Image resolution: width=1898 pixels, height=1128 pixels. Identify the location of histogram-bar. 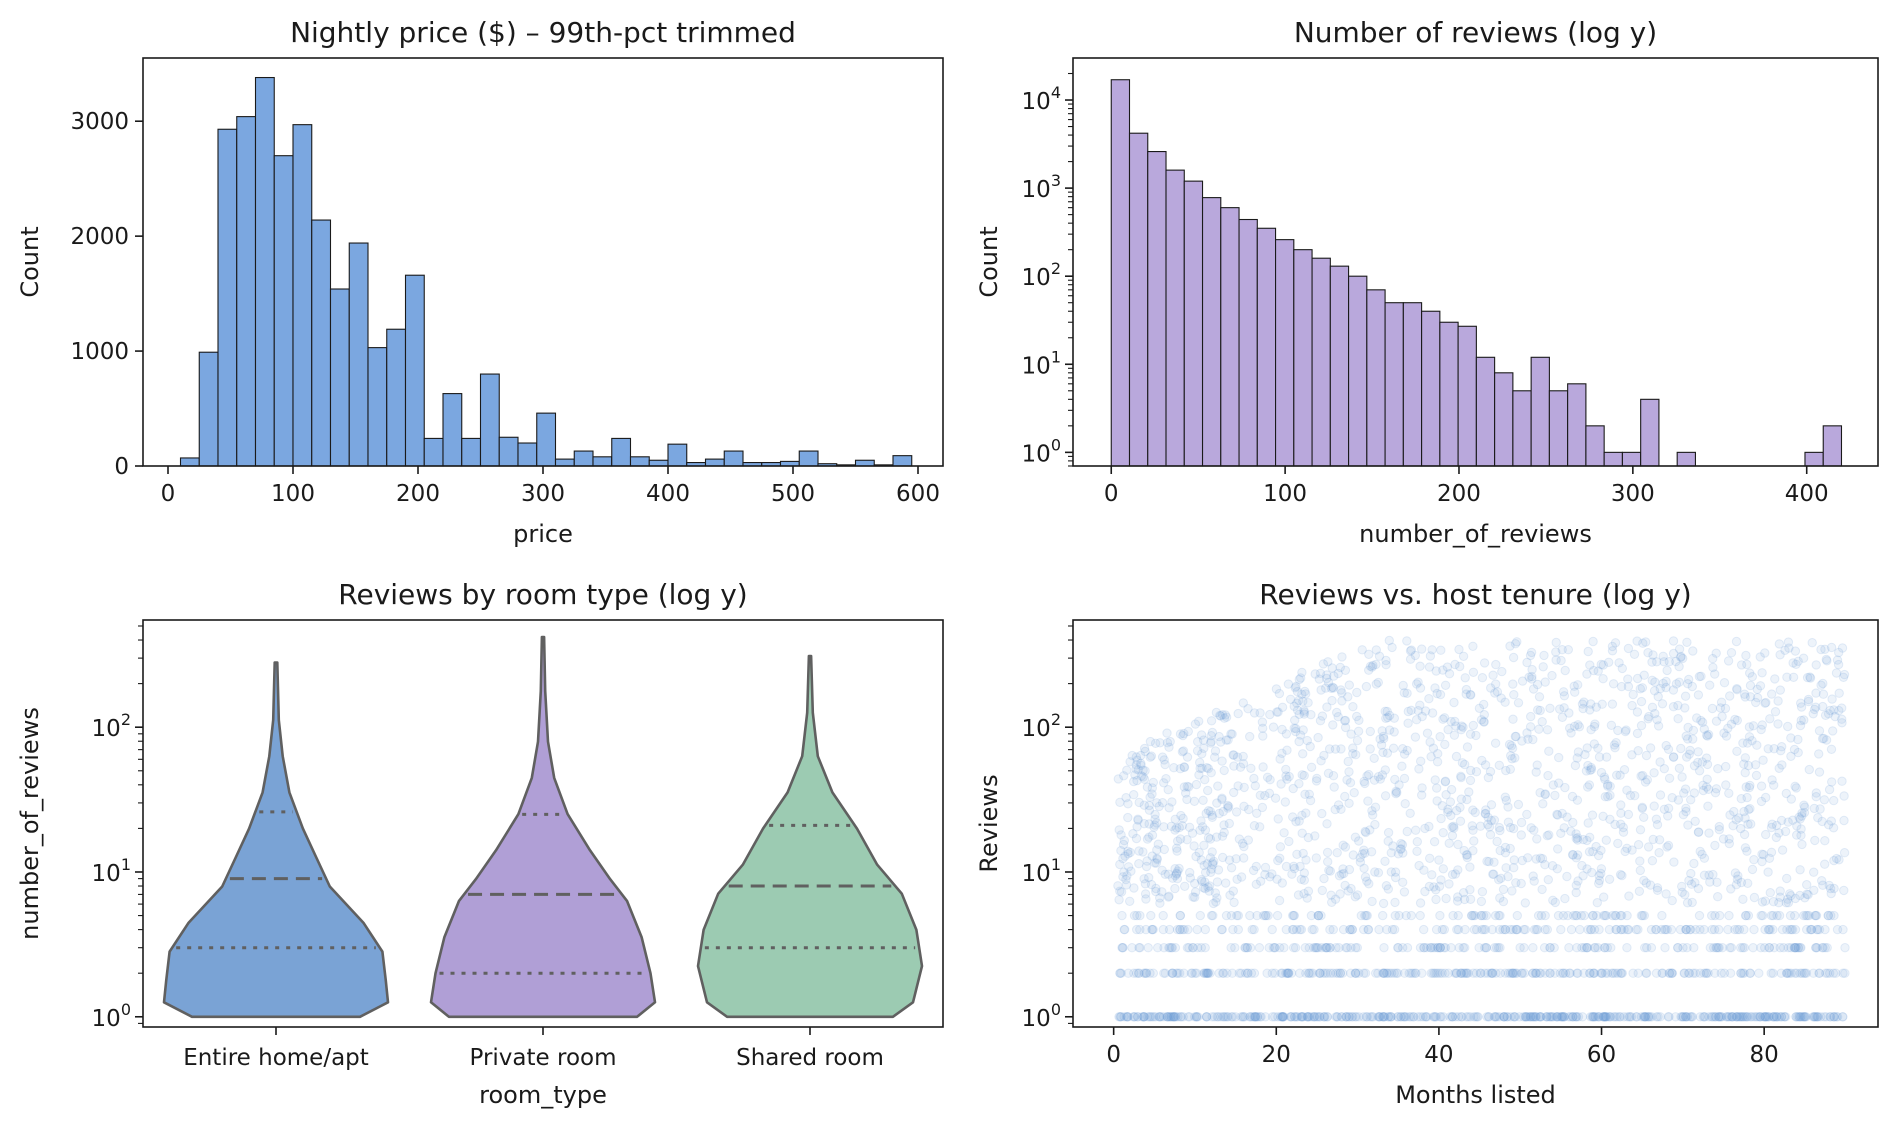
(1394, 384).